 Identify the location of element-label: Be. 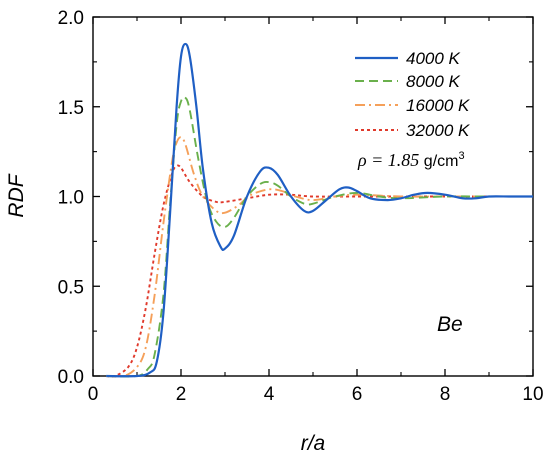
(450, 324).